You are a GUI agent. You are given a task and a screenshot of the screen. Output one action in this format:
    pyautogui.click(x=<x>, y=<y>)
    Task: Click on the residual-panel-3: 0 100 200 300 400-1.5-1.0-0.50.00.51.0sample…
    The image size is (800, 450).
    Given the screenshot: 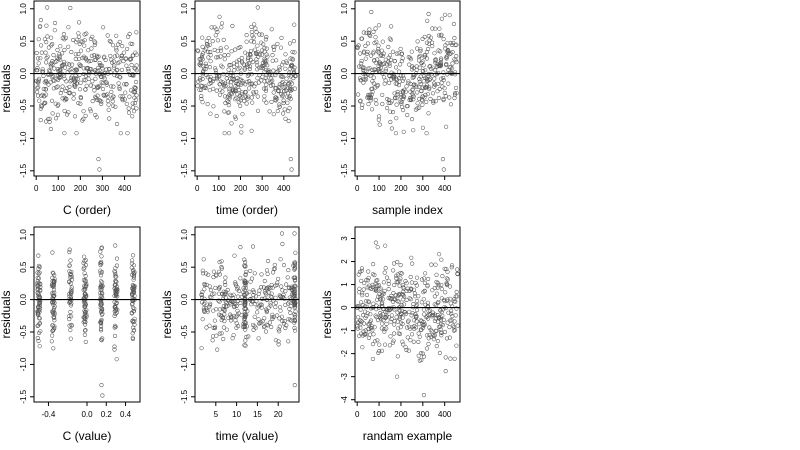 What is the action you would take?
    pyautogui.click(x=390, y=108)
    